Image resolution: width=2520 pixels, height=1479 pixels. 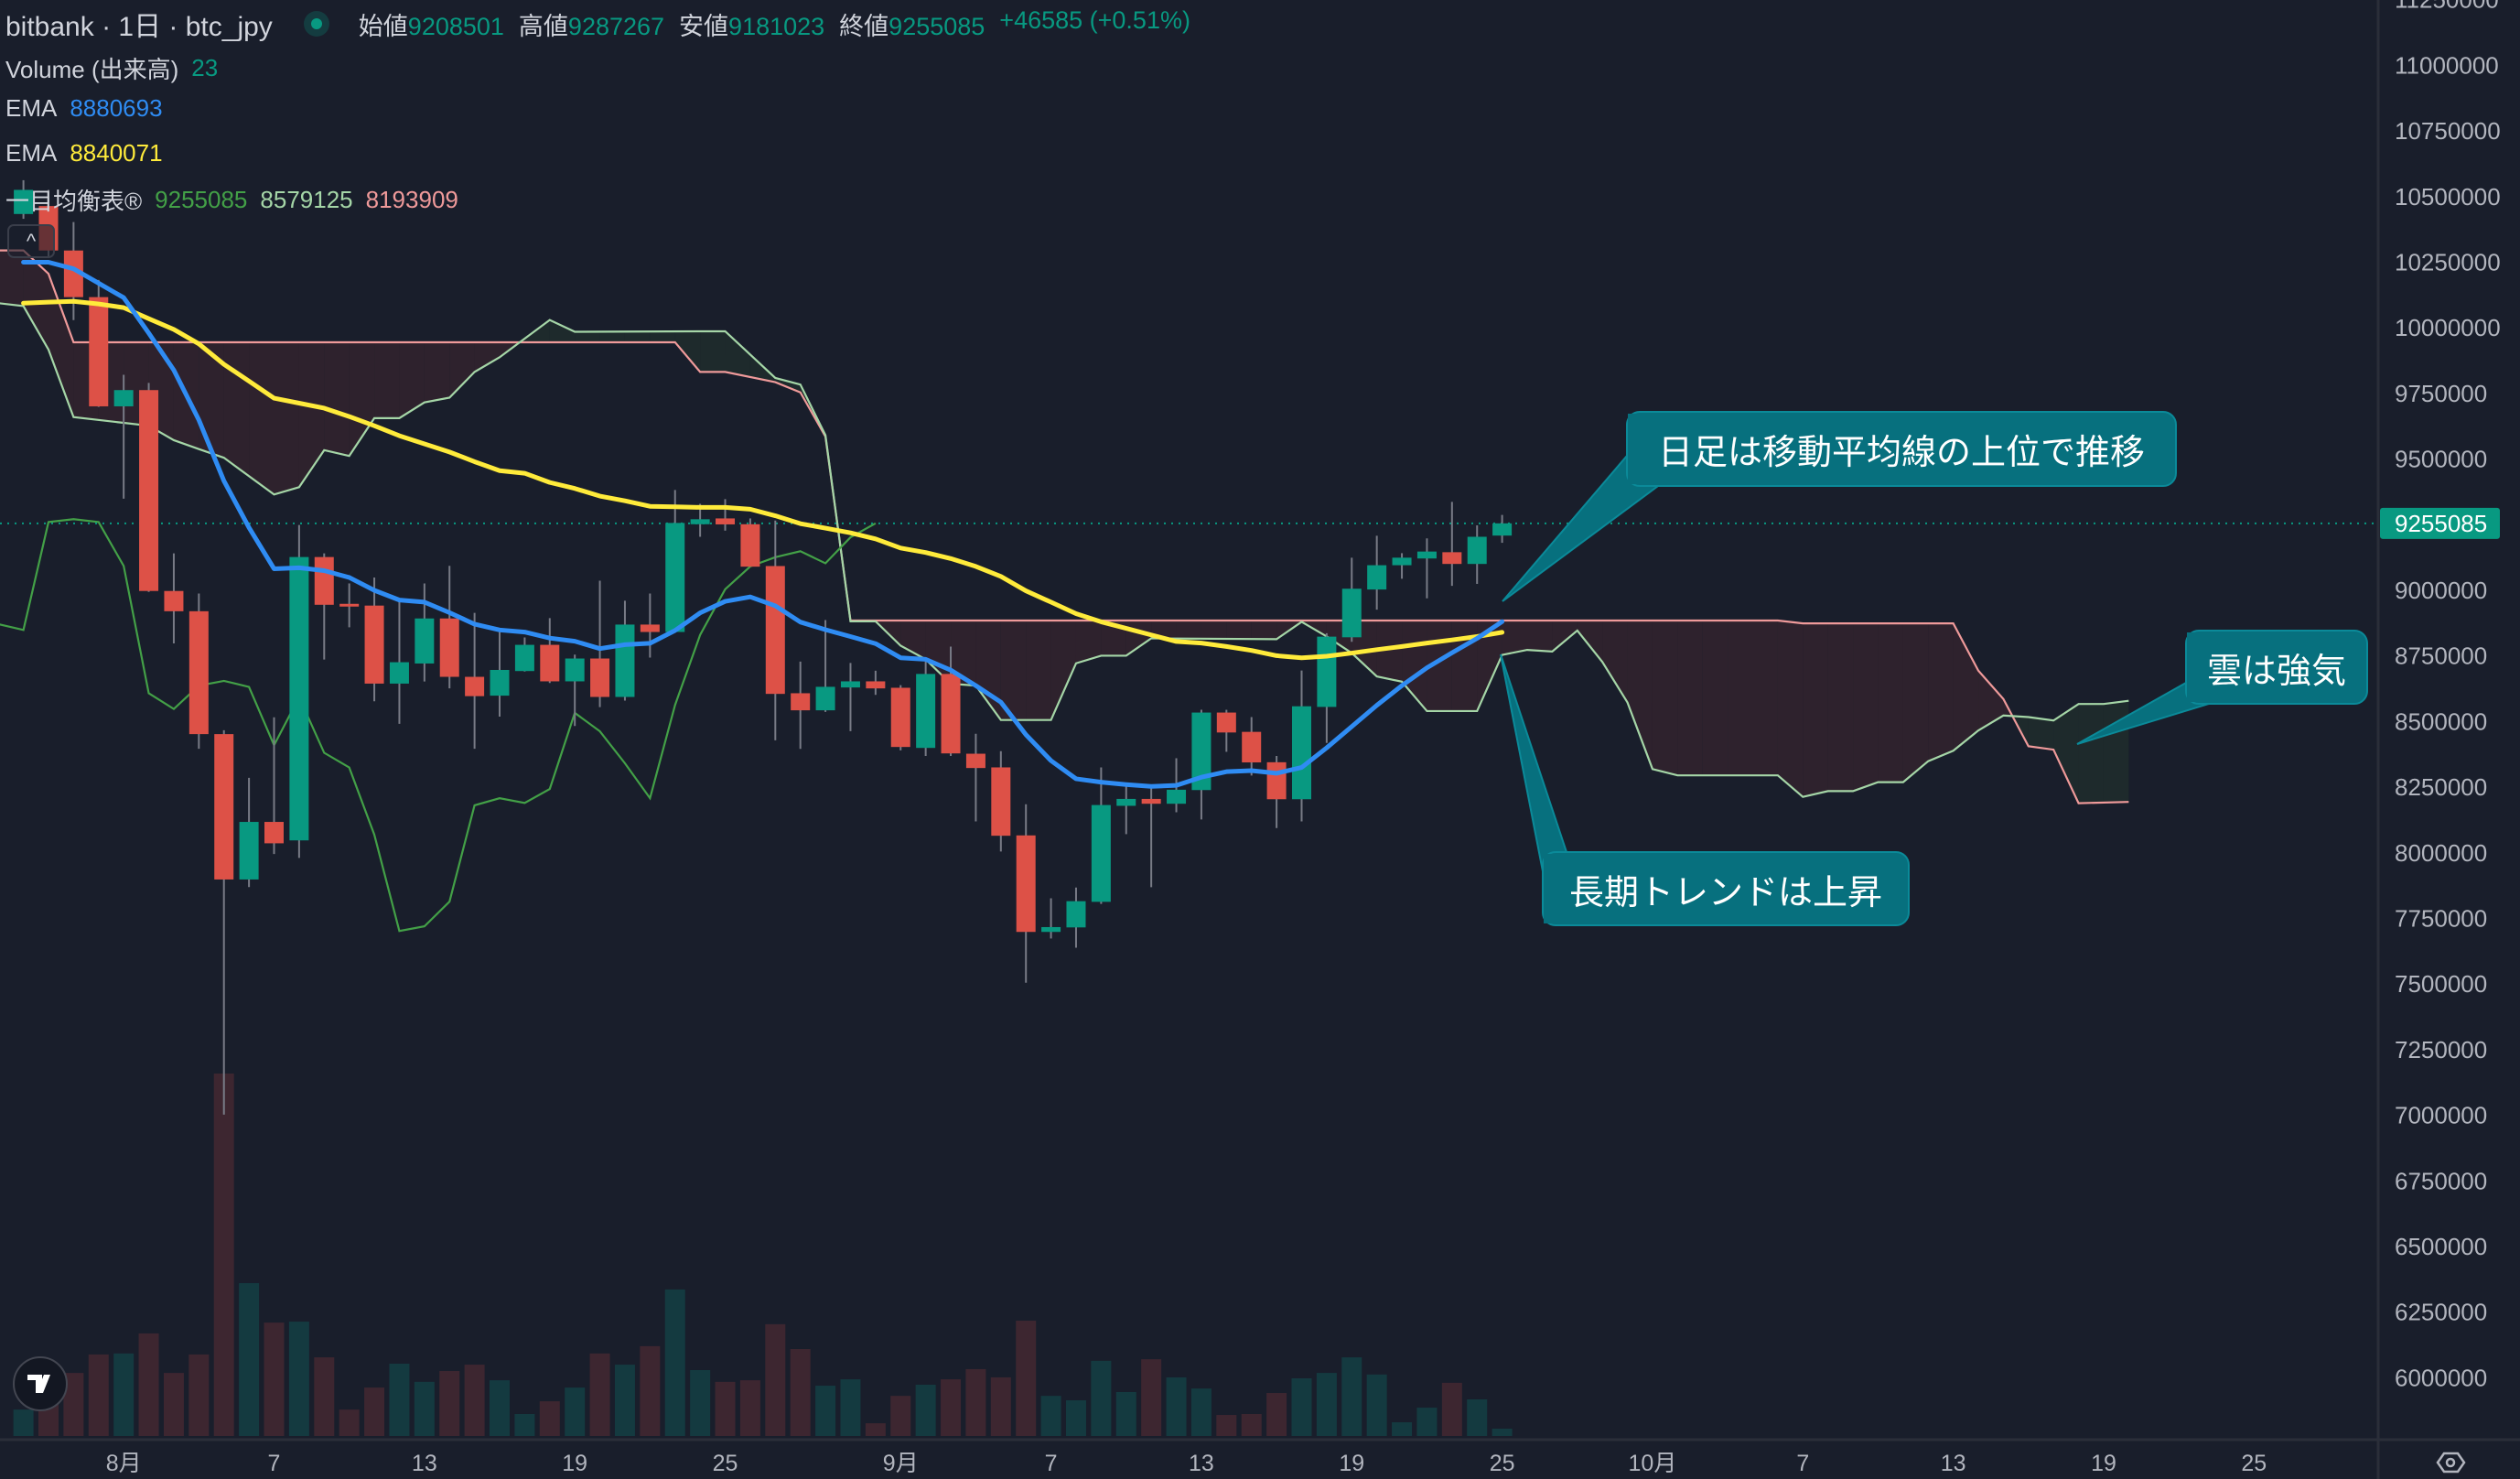 I want to click on price-tick-label: 9000000, so click(x=2441, y=590).